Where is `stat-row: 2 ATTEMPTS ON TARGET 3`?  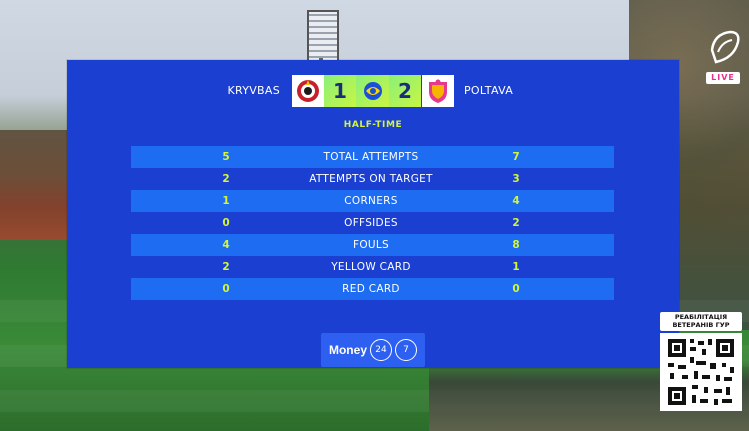
stat-row: 2 ATTEMPTS ON TARGET 3 is located at coordinates (372, 179).